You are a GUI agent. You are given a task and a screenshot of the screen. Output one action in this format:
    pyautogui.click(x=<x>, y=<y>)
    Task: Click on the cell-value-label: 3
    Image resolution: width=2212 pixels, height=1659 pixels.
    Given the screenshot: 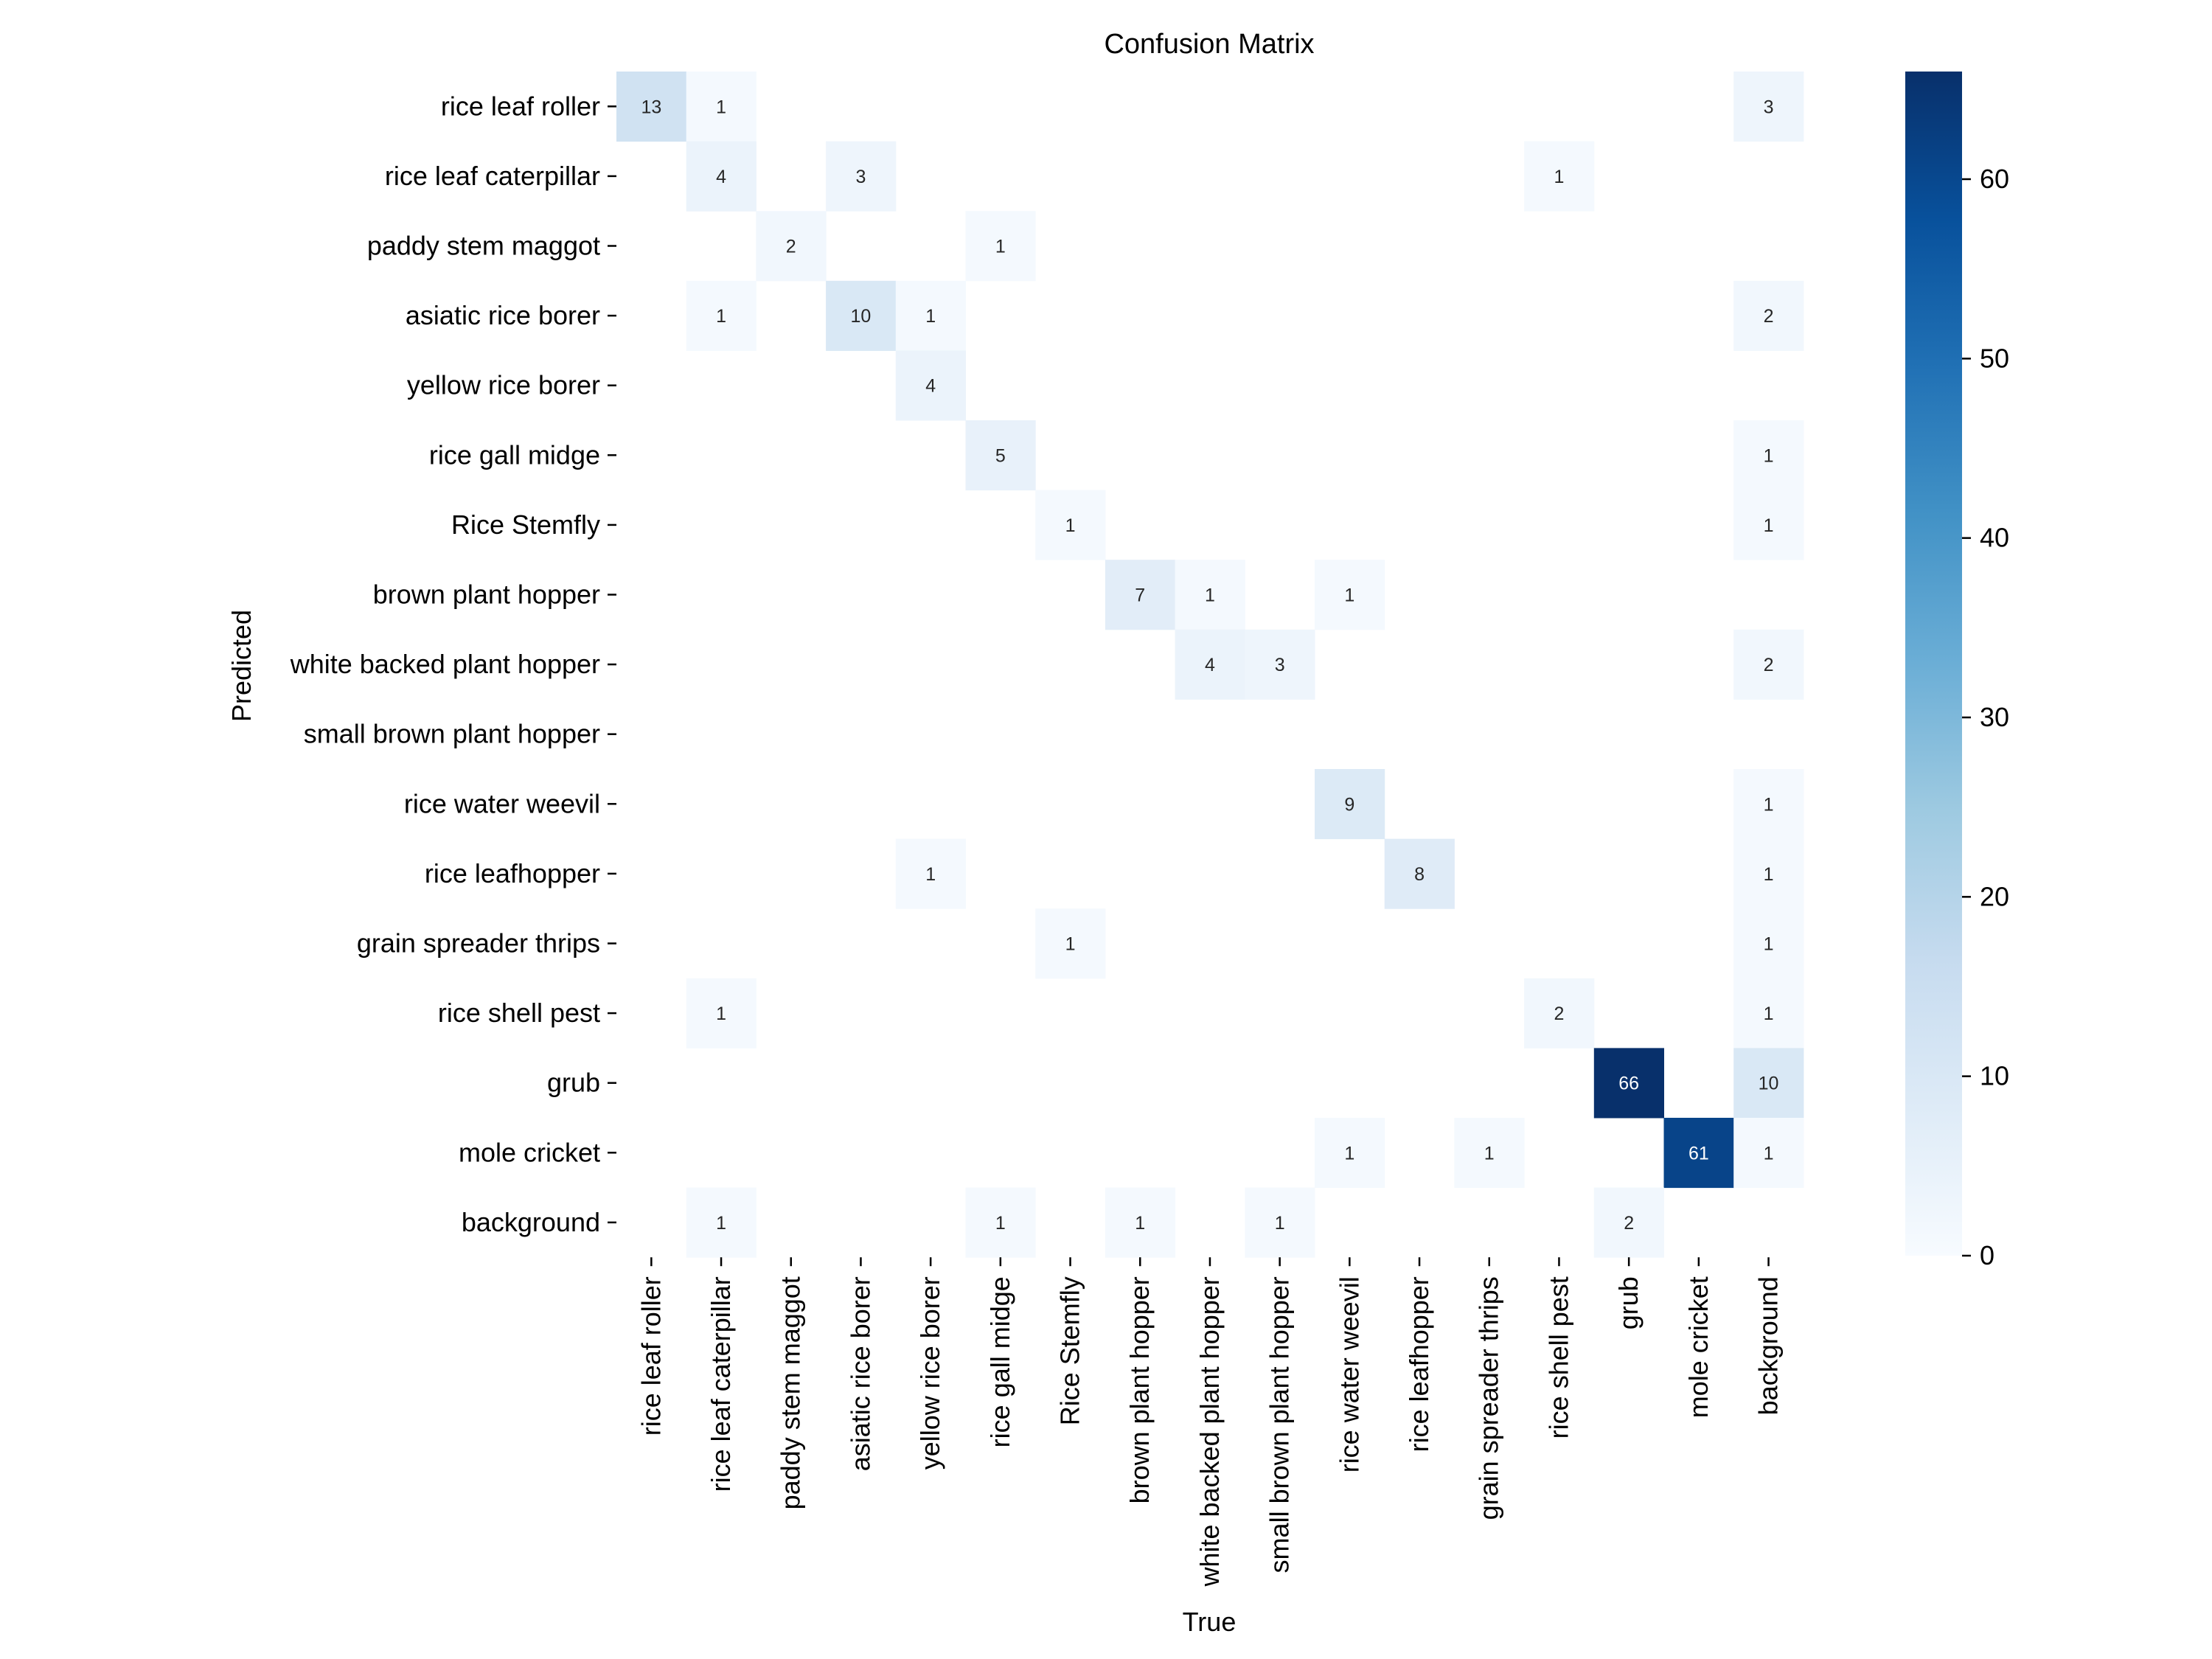 What is the action you would take?
    pyautogui.click(x=1280, y=665)
    